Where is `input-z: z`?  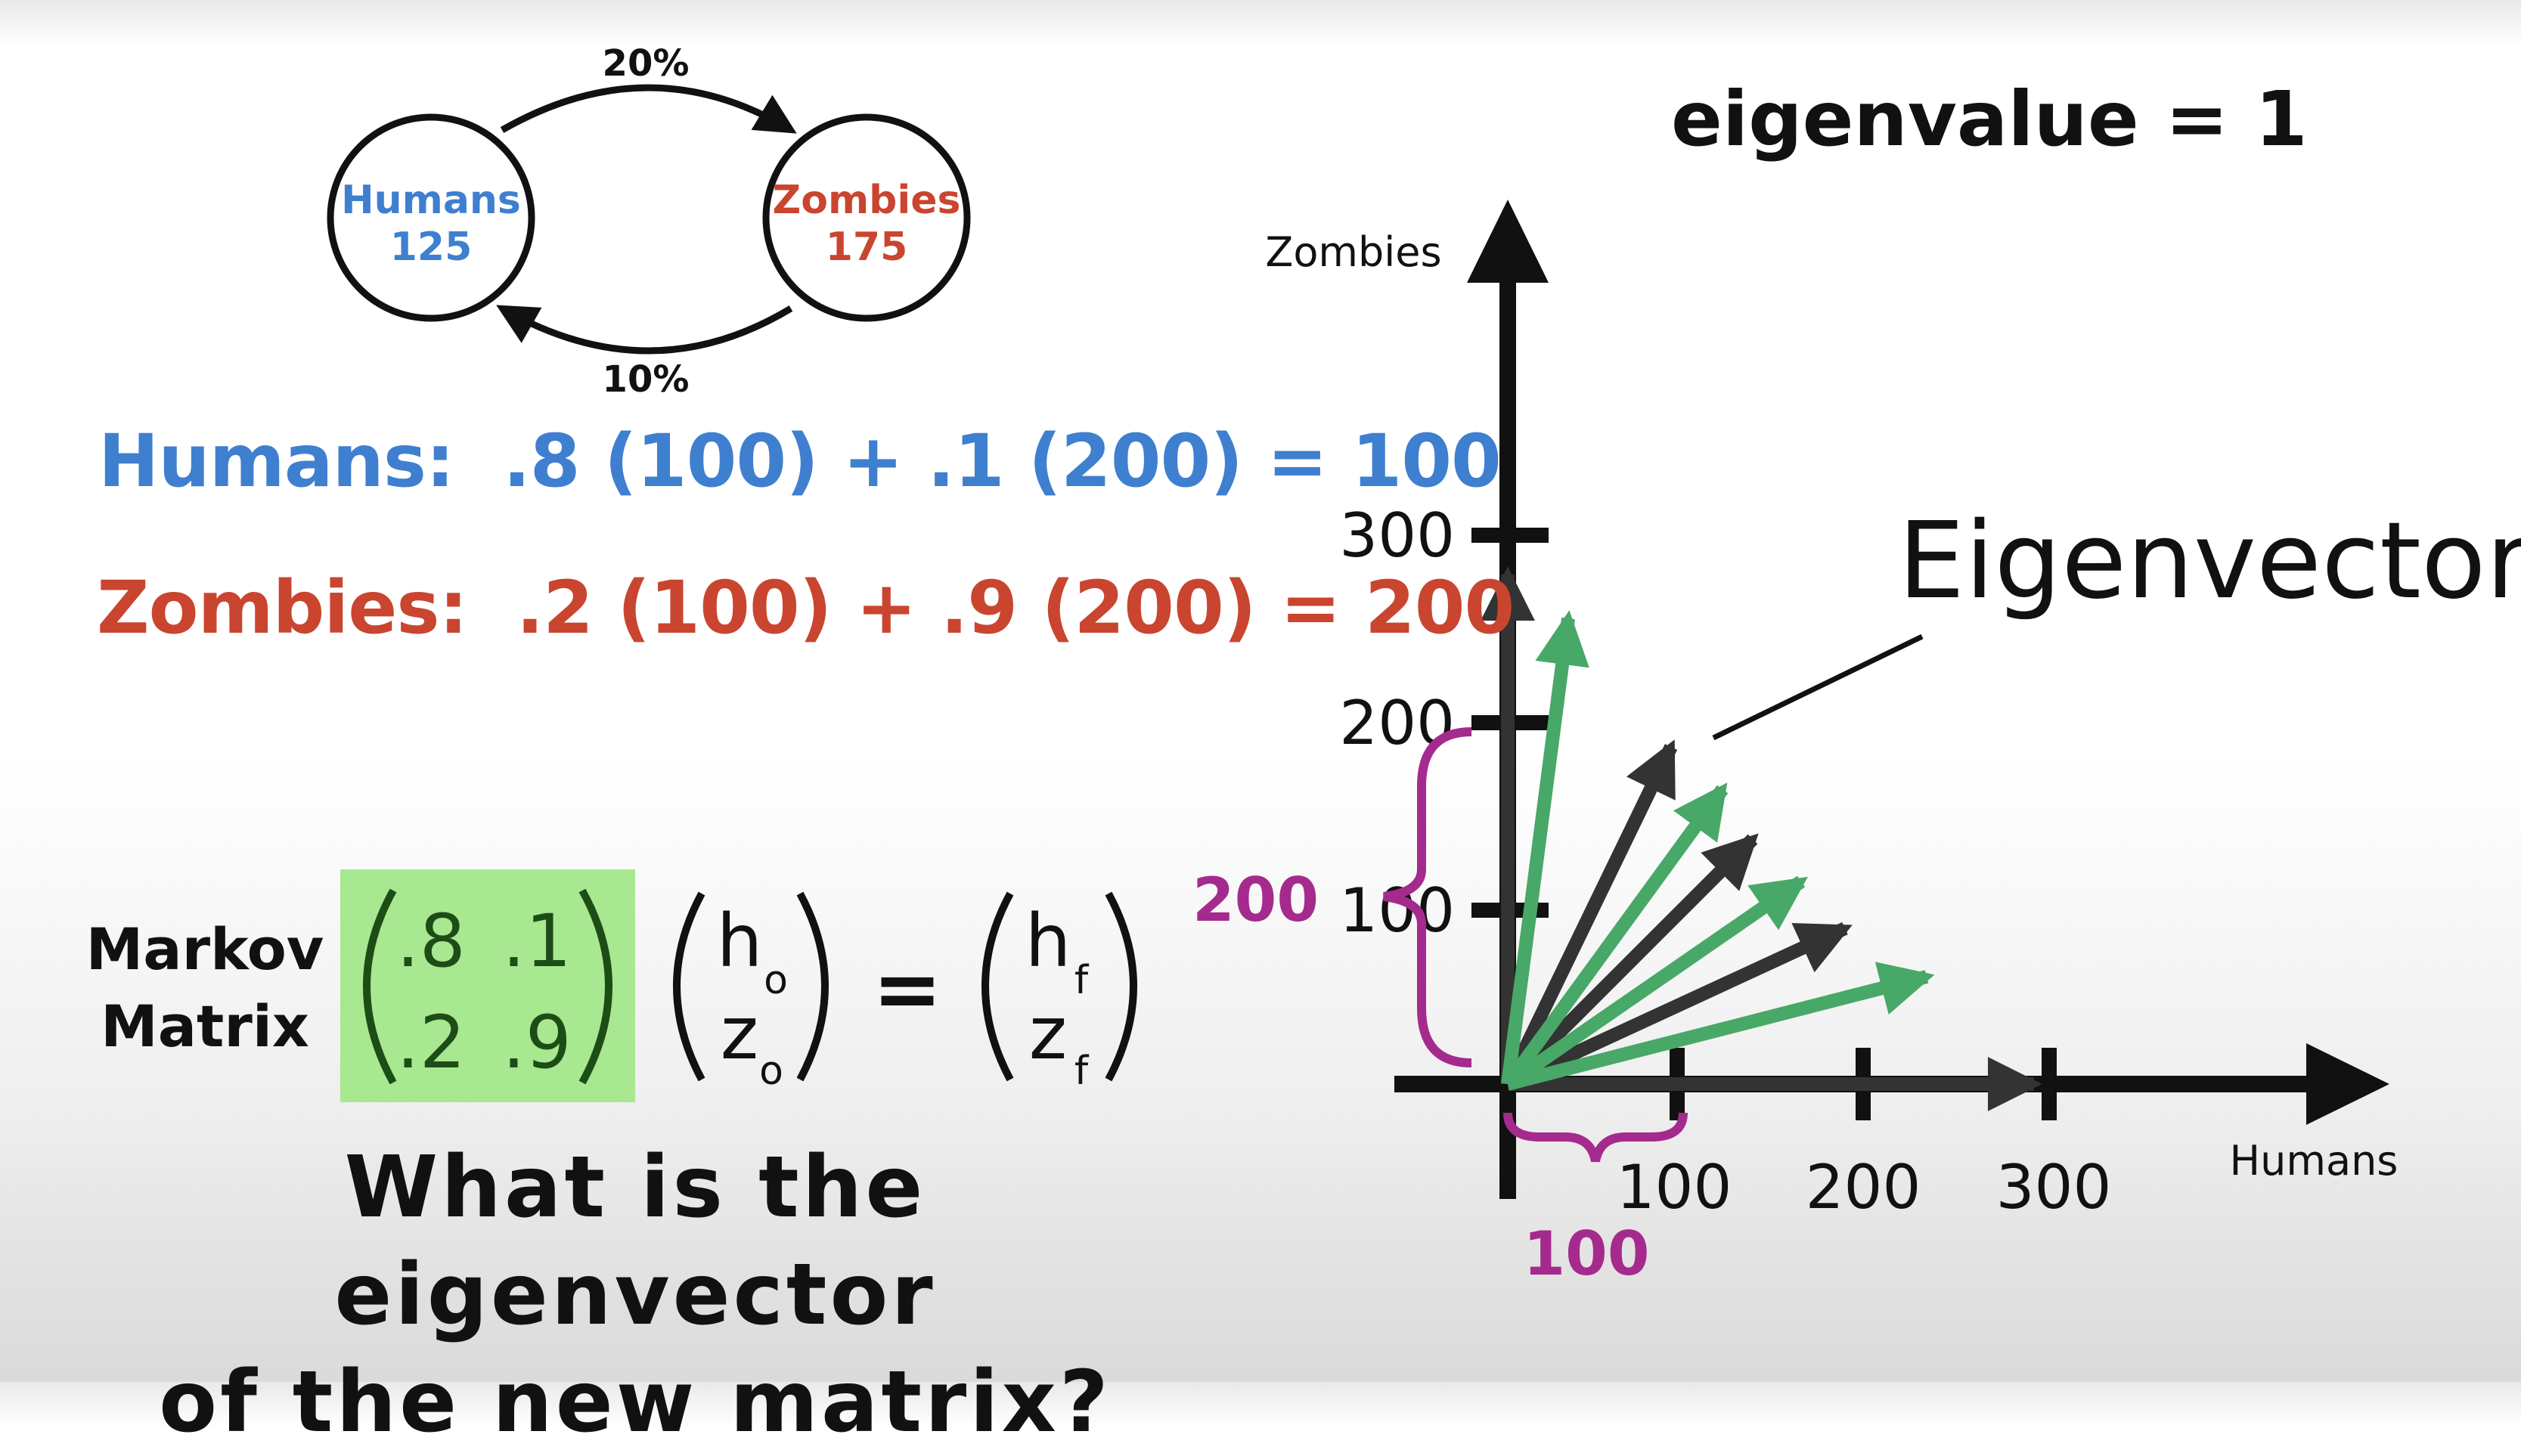 input-z: z is located at coordinates (739, 1033).